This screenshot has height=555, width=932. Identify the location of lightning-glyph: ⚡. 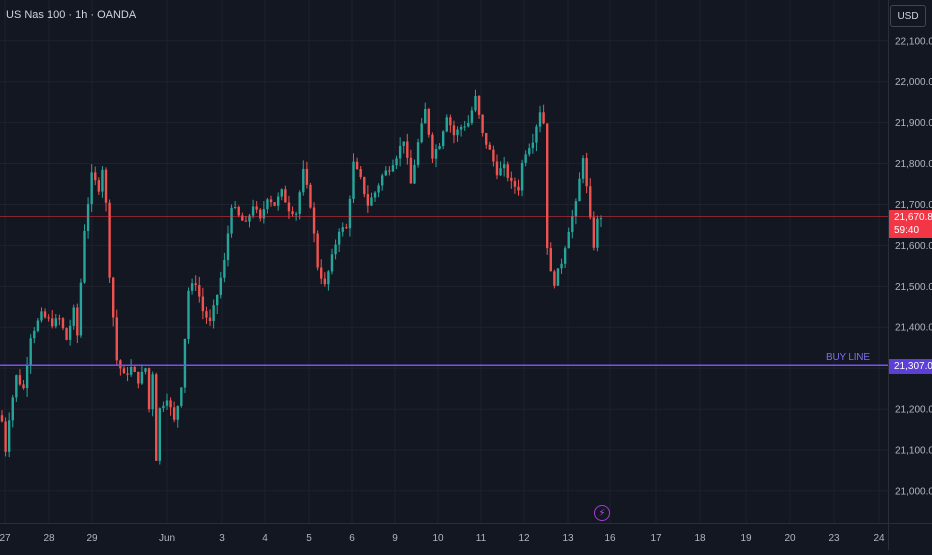
(602, 513).